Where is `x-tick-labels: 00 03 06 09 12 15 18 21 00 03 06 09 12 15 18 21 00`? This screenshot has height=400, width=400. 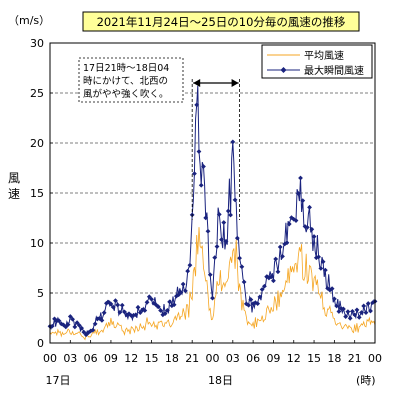
x-tick-labels: 00 03 06 09 12 15 18 21 00 03 06 09 12 15 18 21 00 is located at coordinates (212, 352).